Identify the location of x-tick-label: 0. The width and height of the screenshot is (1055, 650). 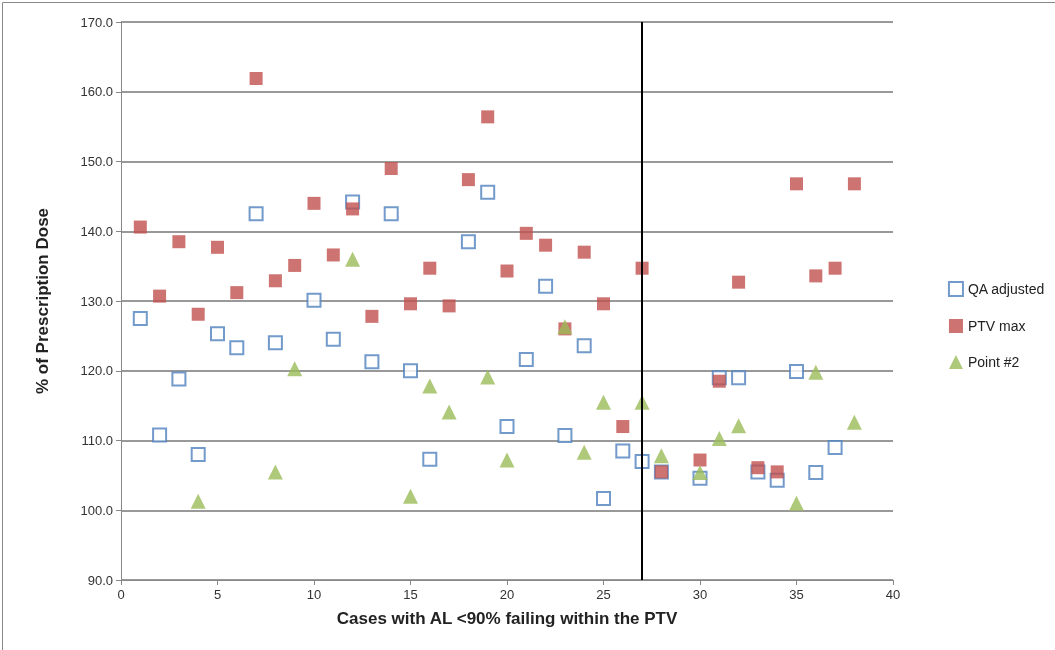
(121, 594).